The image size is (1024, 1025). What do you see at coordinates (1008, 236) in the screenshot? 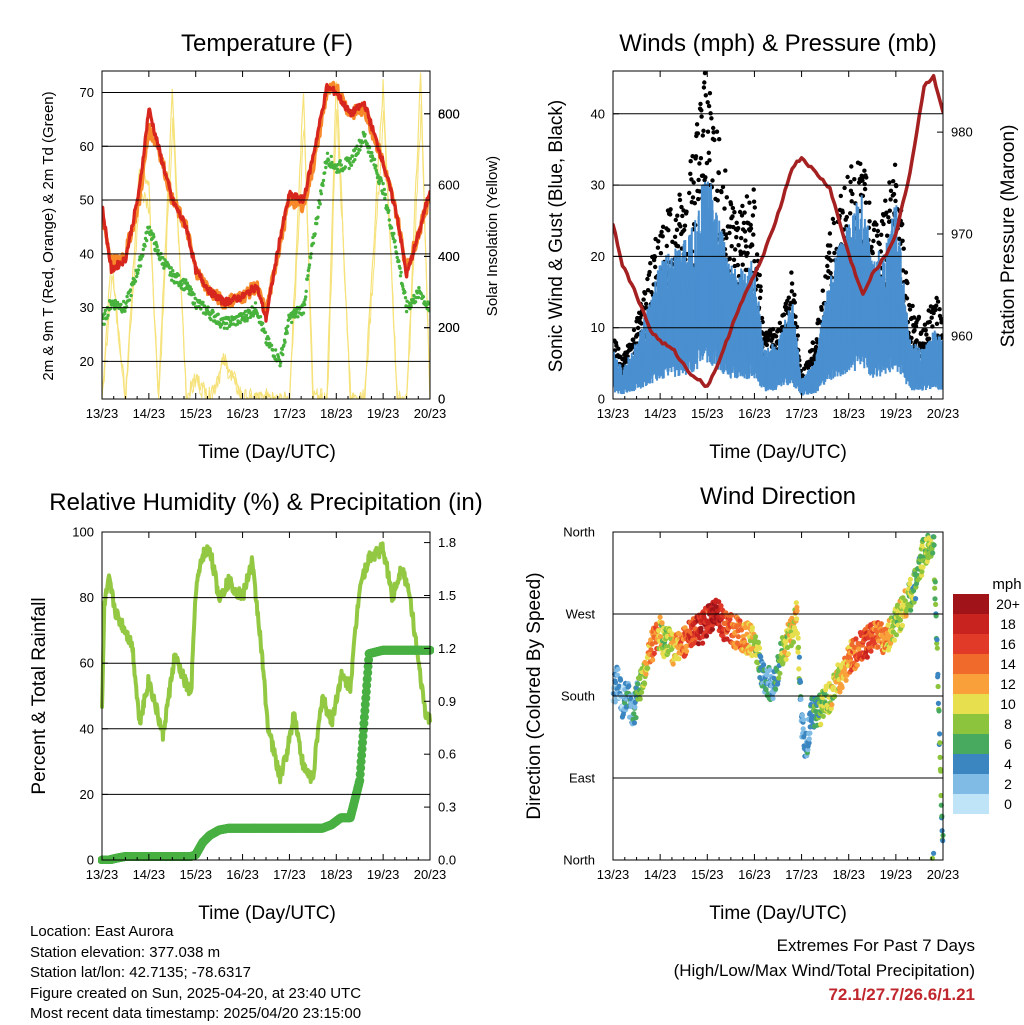
I see `winds-ylabel-right: Station Pressure (Maroon)` at bounding box center [1008, 236].